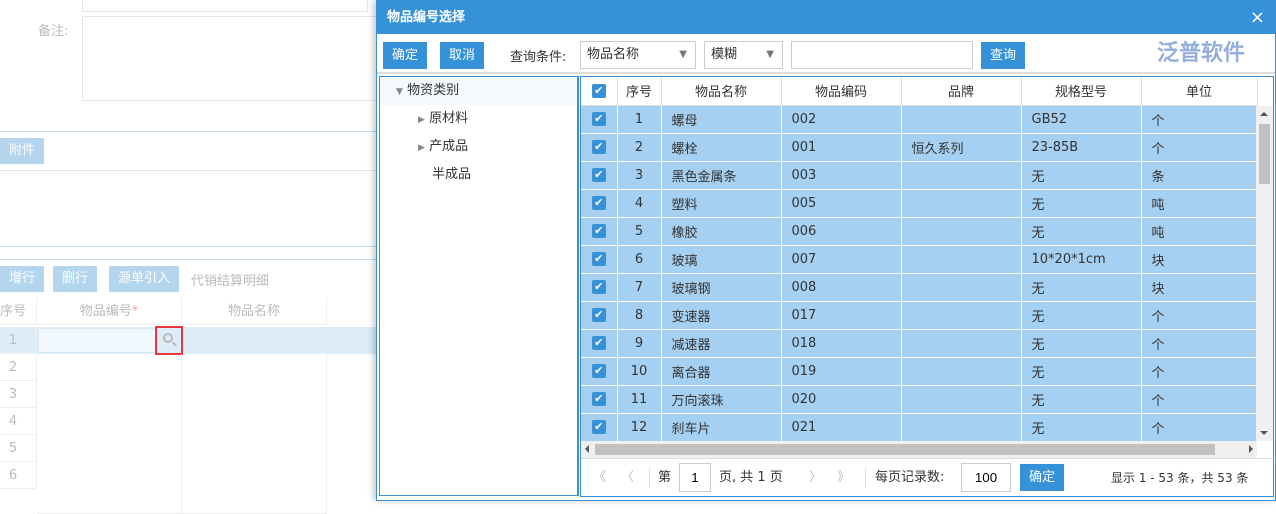 The image size is (1276, 514). What do you see at coordinates (426, 17) in the screenshot?
I see `dialog-title: 物品编号选择` at bounding box center [426, 17].